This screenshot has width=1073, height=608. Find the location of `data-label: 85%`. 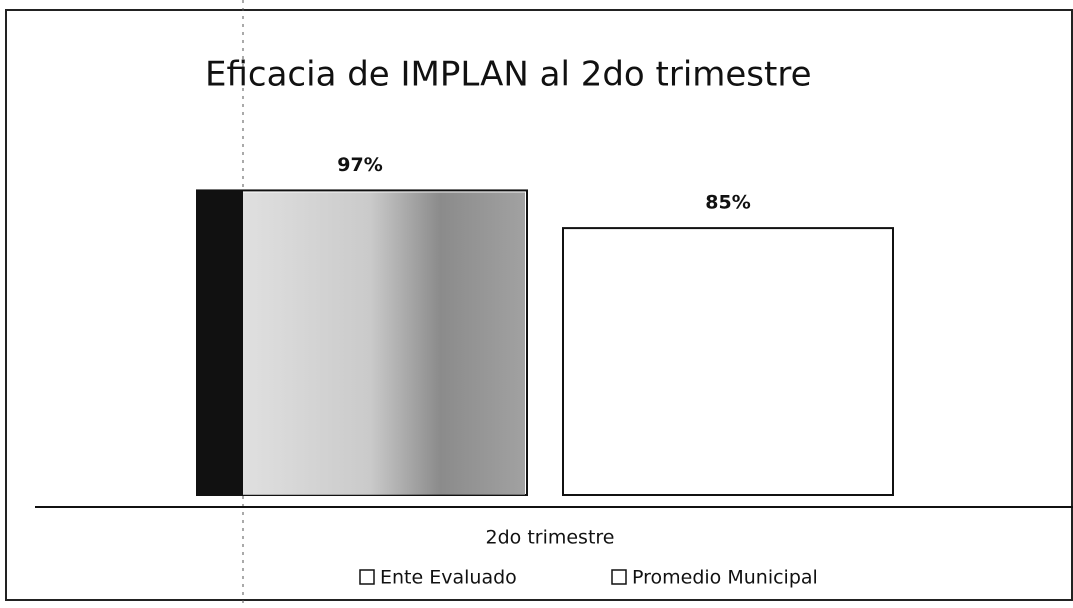

data-label: 85% is located at coordinates (727, 203).